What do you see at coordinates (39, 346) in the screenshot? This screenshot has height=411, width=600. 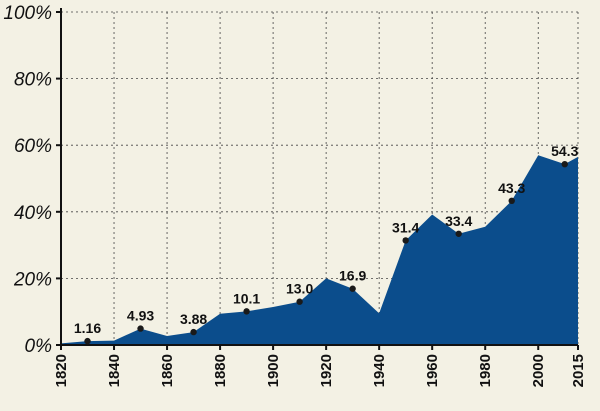 I see `y-tick-label: 0%` at bounding box center [39, 346].